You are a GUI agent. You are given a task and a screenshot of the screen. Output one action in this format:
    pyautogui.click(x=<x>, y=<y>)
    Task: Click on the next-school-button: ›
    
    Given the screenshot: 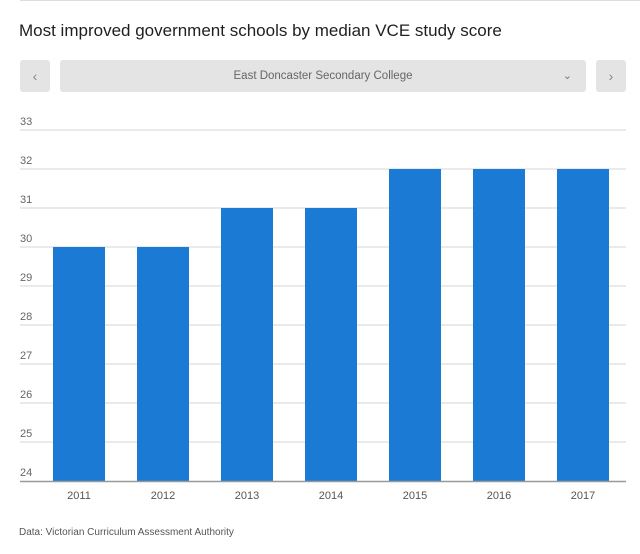 What is the action you would take?
    pyautogui.click(x=611, y=76)
    